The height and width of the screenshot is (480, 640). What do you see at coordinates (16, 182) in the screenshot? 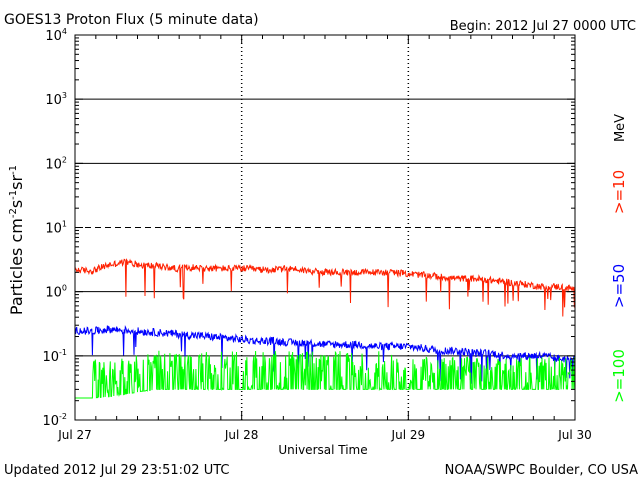
I see `y-axis-title-sr: sr` at bounding box center [16, 182].